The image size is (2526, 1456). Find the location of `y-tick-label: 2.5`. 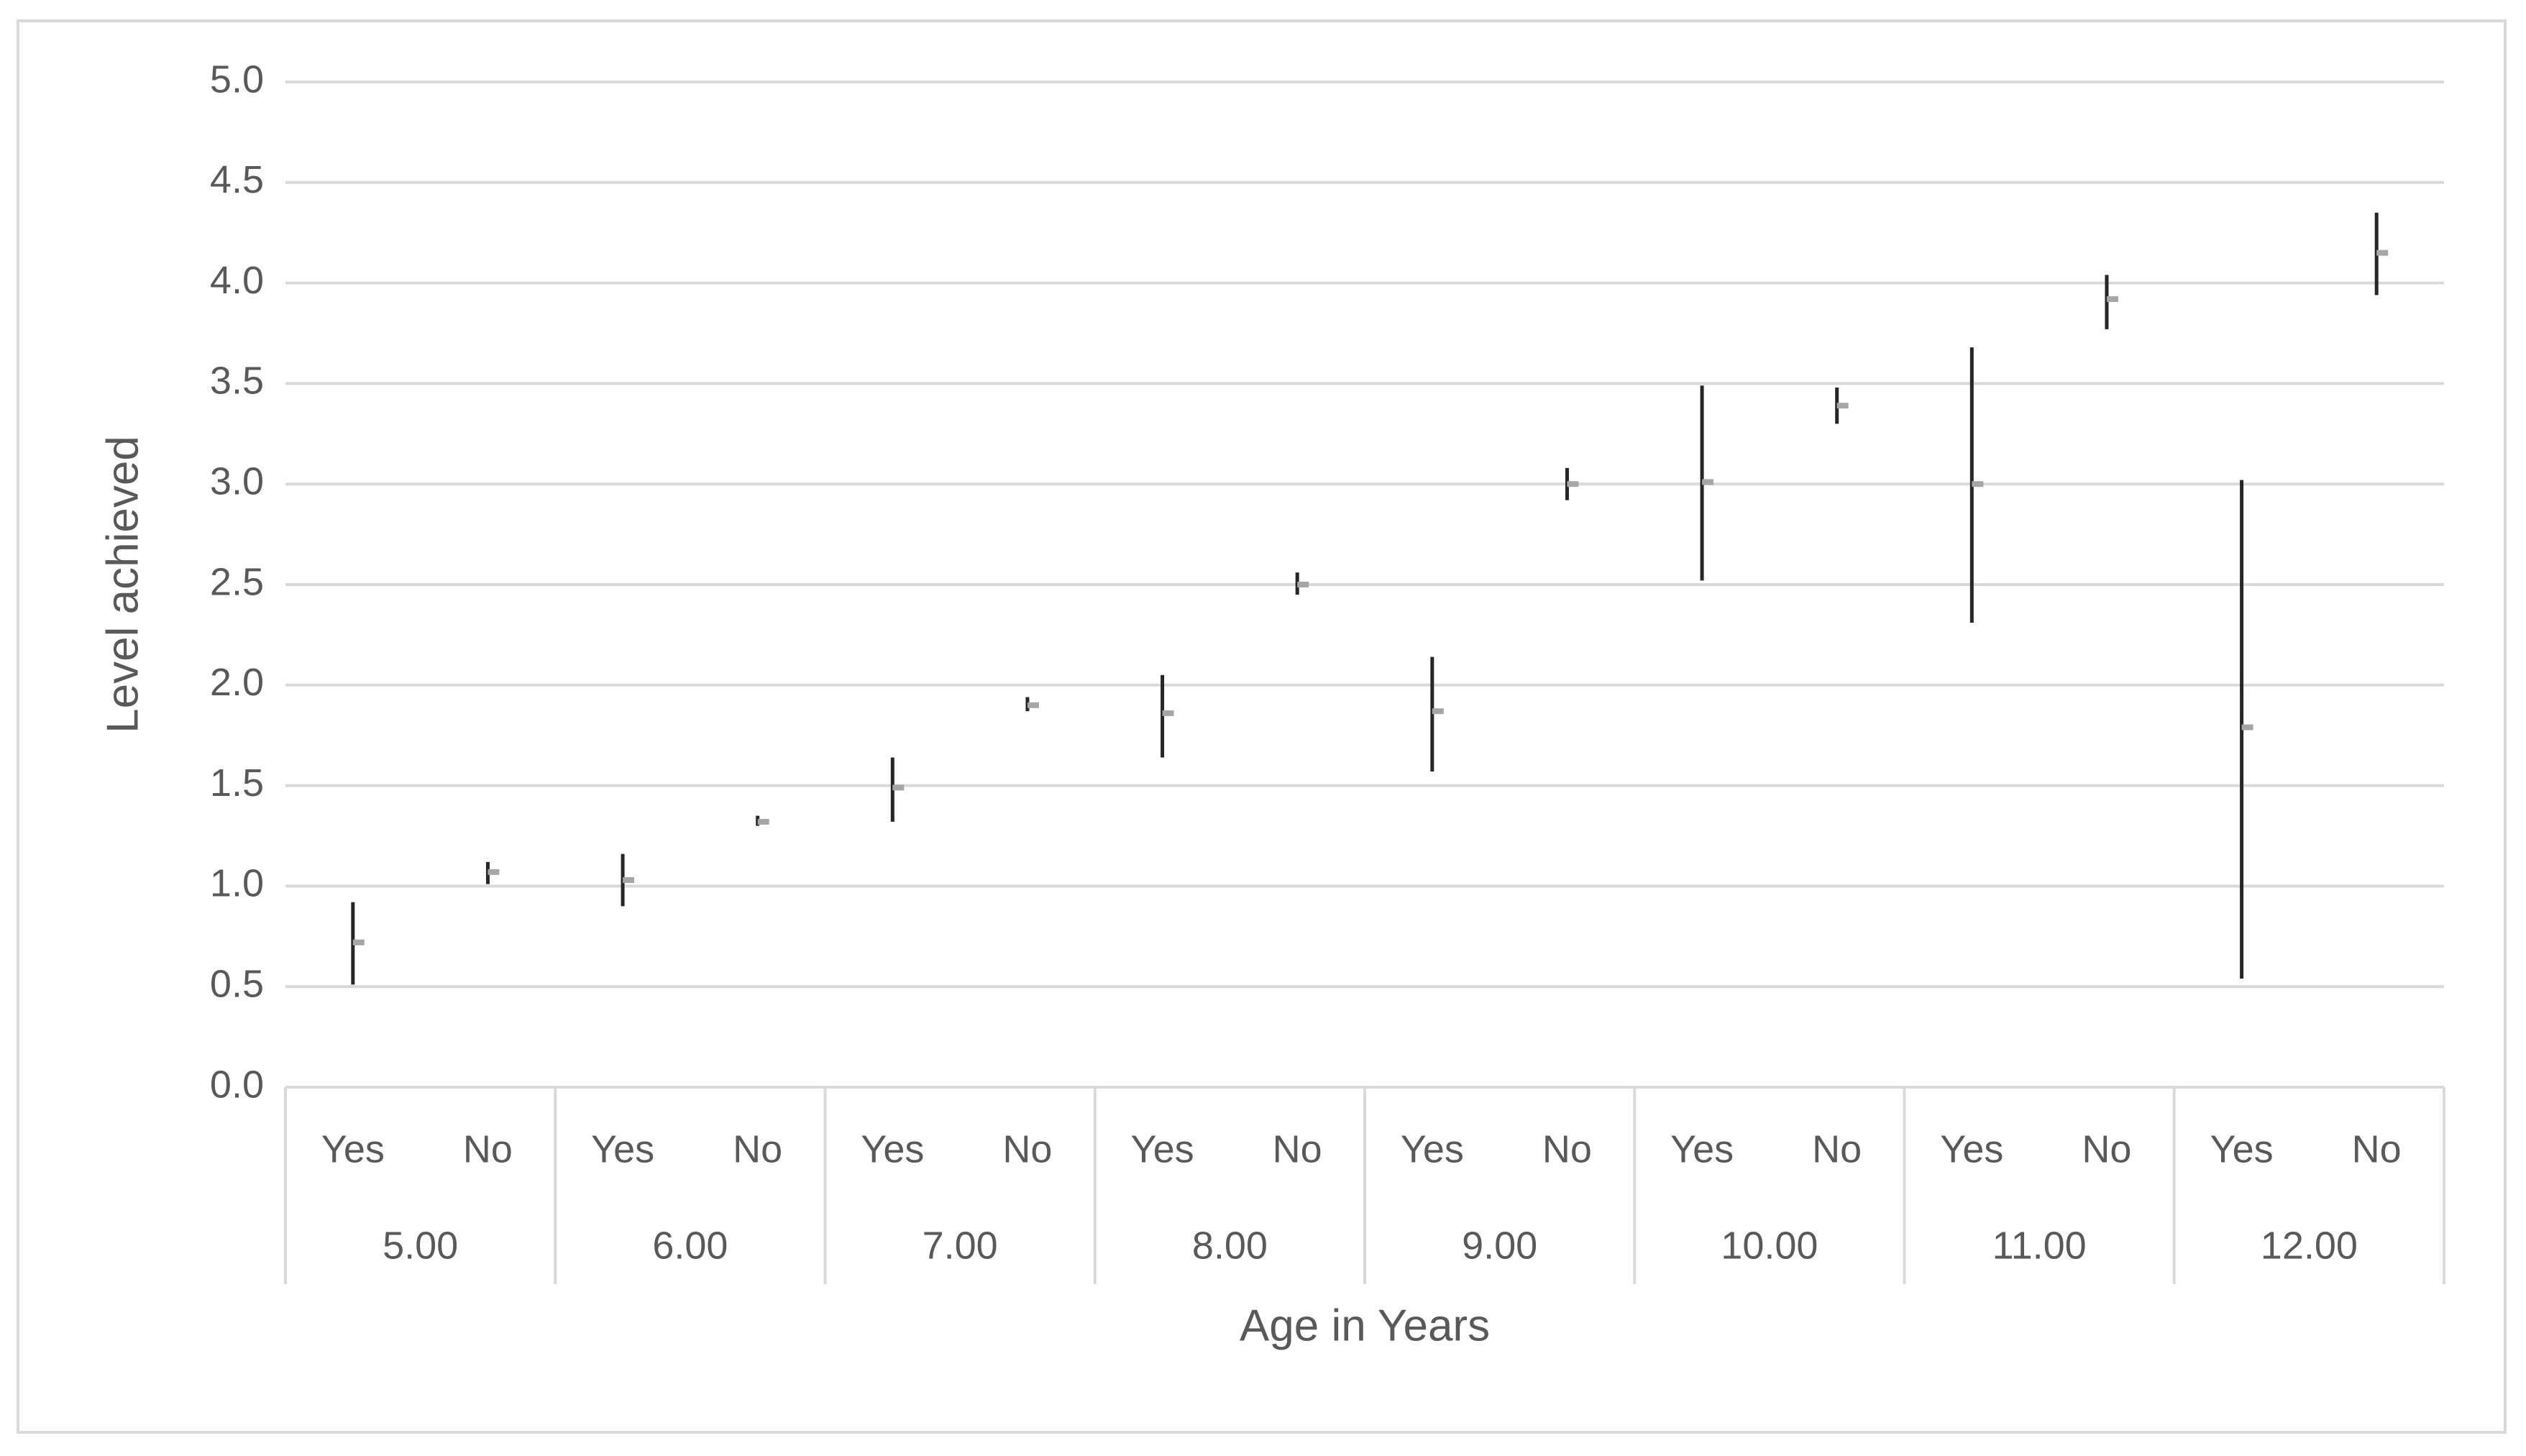

y-tick-label: 2.5 is located at coordinates (237, 581).